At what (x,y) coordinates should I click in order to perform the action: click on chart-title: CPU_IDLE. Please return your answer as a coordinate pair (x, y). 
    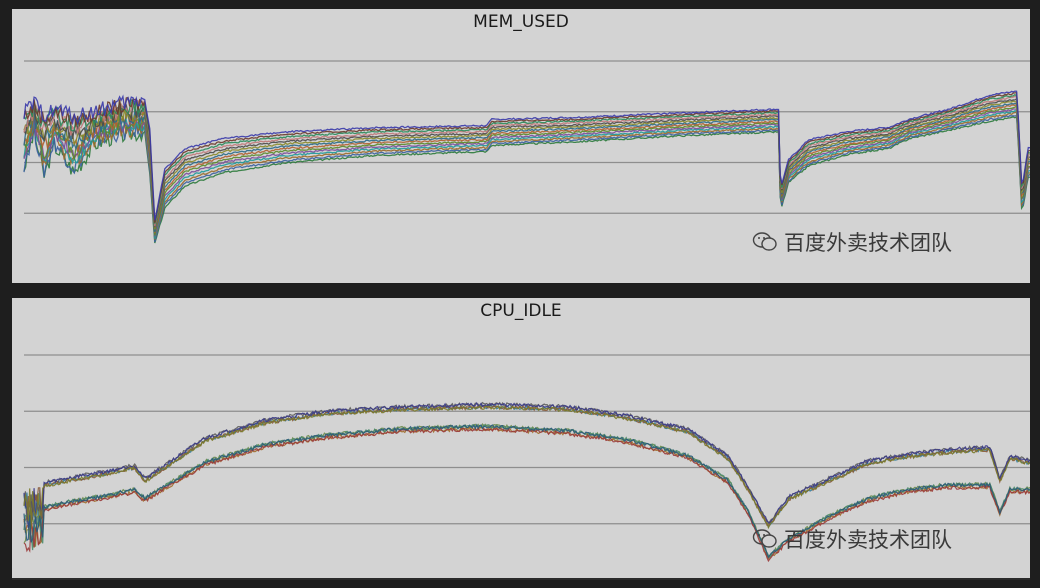
    Looking at the image, I should click on (521, 311).